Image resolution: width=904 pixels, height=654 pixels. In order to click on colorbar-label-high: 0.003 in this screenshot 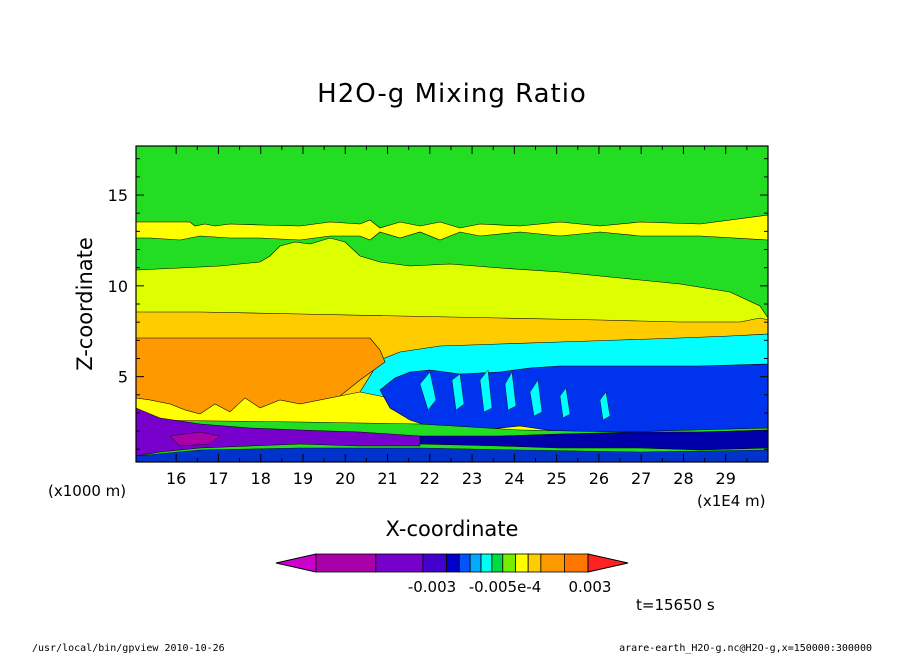, I will do `click(590, 587)`.